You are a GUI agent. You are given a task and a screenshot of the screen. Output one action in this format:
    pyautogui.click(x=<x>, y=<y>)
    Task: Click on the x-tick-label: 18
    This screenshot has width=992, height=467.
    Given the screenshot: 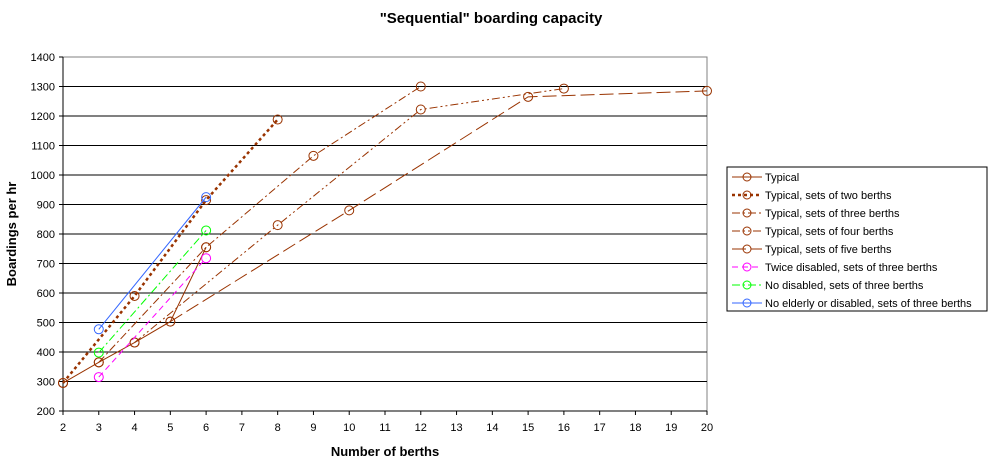 What is the action you would take?
    pyautogui.click(x=635, y=428)
    